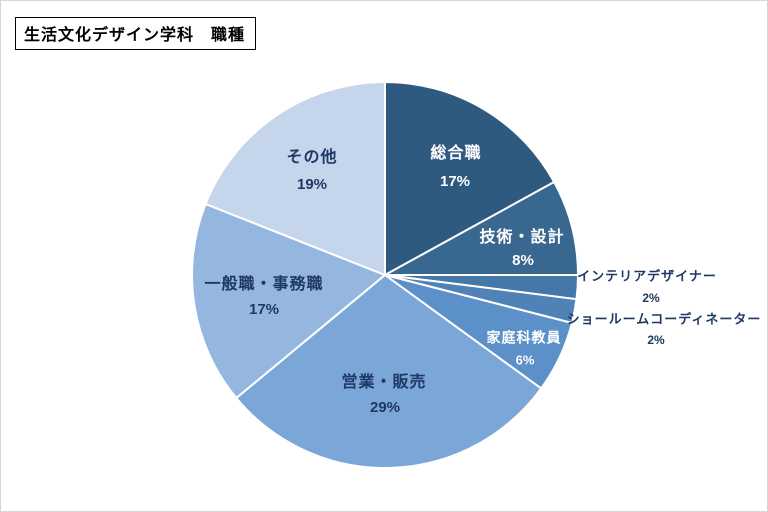  Describe the element at coordinates (263, 283) in the screenshot. I see `slice-label: 一般職・事務職` at that location.